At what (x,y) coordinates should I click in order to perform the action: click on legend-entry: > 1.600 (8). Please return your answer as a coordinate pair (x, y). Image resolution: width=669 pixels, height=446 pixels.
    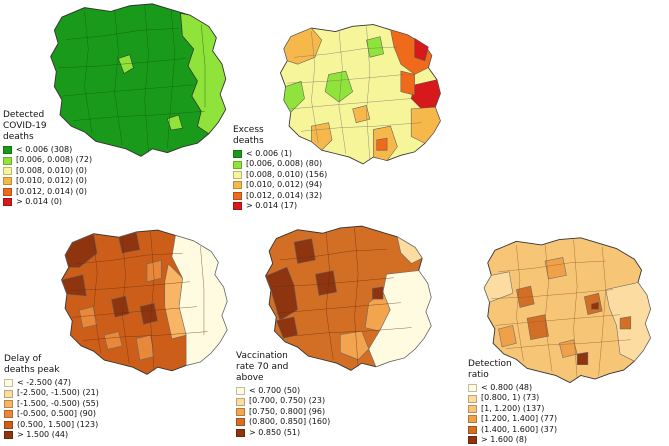
    Looking at the image, I should click on (512, 440).